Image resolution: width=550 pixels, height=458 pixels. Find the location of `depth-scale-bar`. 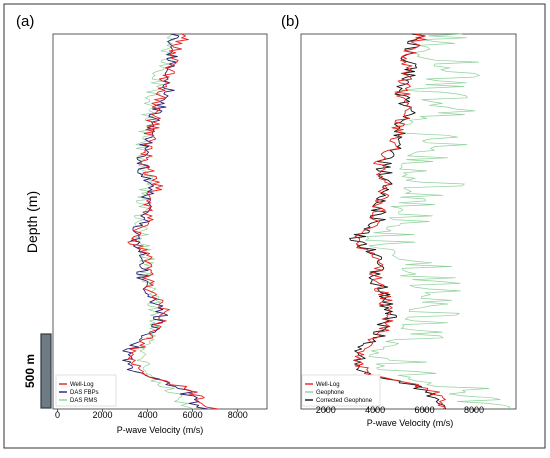

depth-scale-bar is located at coordinates (46, 371).